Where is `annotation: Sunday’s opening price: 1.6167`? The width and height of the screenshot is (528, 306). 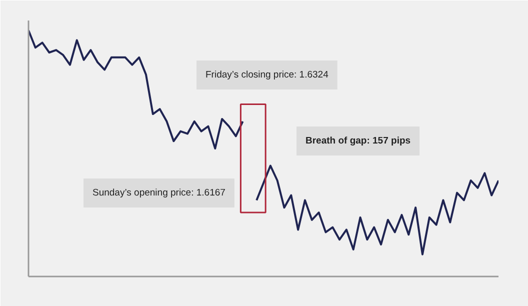
annotation: Sunday’s opening price: 1.6167 is located at coordinates (159, 193).